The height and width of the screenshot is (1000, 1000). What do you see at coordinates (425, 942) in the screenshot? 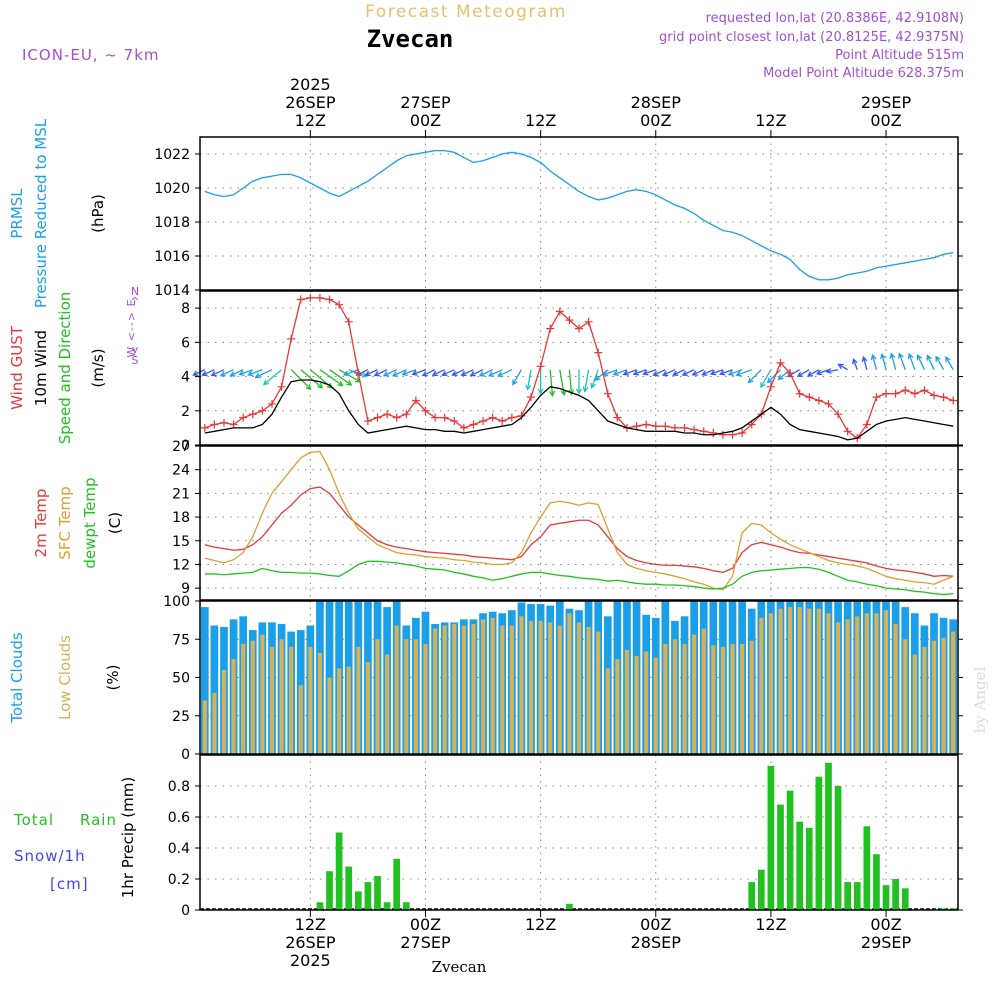
I see `bottom-time-label: 27SEP` at bounding box center [425, 942].